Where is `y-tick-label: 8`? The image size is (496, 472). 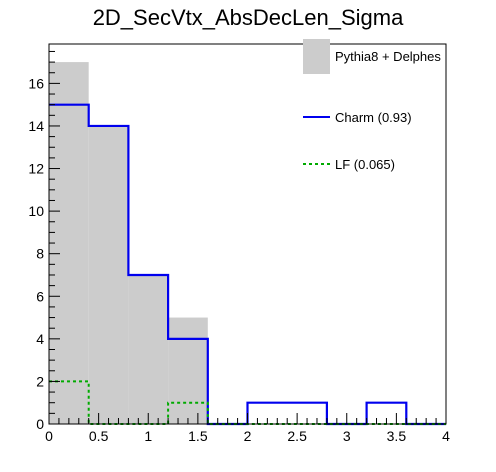 y-tick-label: 8 is located at coordinates (40, 254).